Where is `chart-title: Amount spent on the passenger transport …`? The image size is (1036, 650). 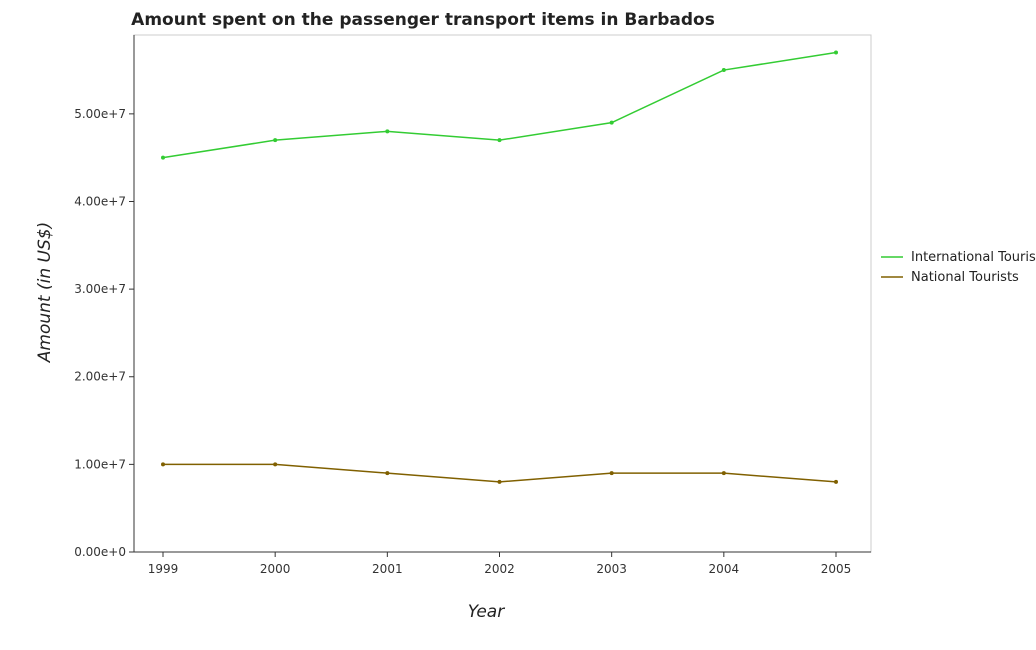
chart-title: Amount spent on the passenger transport … is located at coordinates (423, 20).